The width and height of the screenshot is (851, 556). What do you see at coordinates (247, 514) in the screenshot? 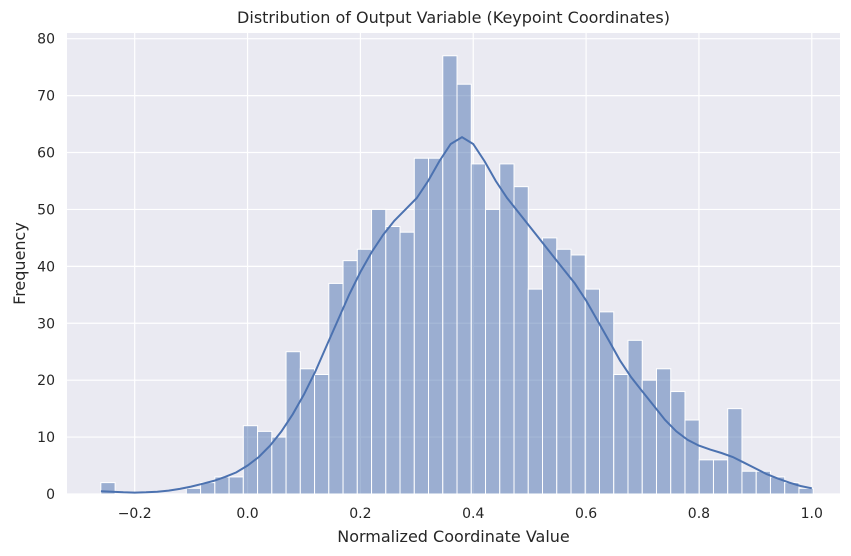
I see `x-tick-label: 0.0` at bounding box center [247, 514].